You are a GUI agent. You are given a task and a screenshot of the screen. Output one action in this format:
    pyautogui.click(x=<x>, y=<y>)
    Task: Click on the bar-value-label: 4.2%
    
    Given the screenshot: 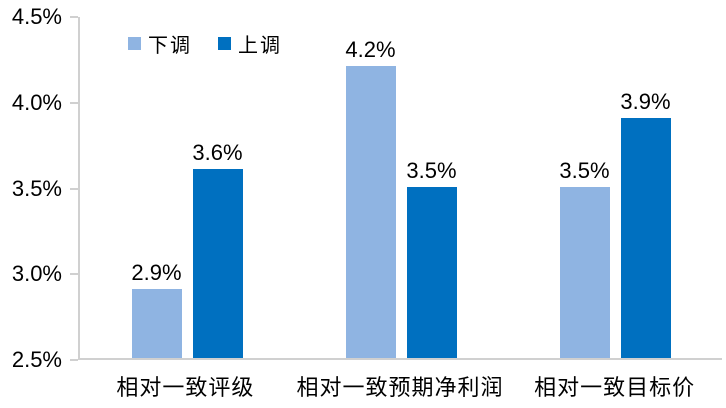 What is the action you would take?
    pyautogui.click(x=370, y=50)
    